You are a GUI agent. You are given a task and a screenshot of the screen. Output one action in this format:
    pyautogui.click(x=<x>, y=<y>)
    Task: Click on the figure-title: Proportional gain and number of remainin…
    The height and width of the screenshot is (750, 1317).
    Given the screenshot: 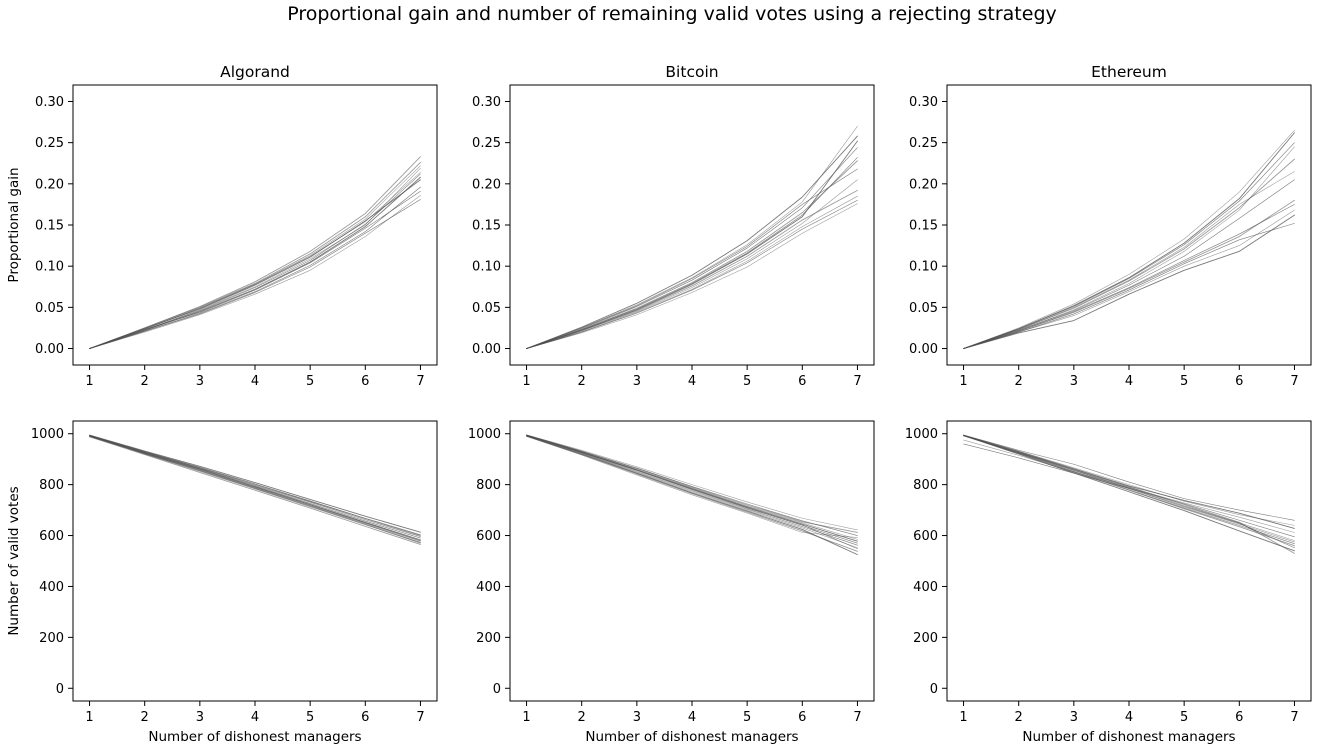 What is the action you would take?
    pyautogui.click(x=672, y=14)
    